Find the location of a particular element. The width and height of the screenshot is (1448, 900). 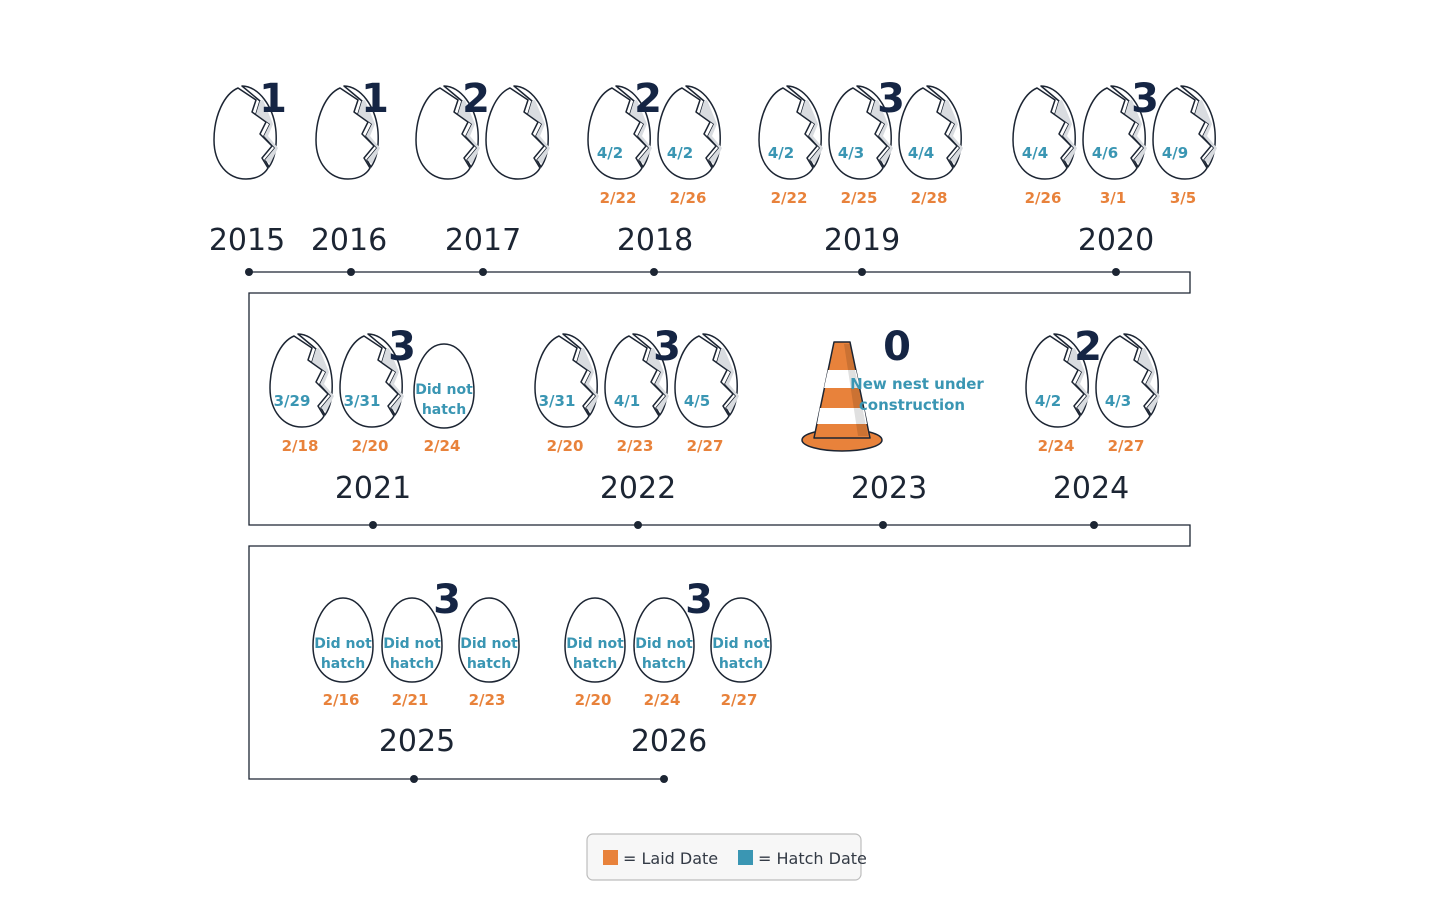

egg-count: 1 is located at coordinates (375, 99).